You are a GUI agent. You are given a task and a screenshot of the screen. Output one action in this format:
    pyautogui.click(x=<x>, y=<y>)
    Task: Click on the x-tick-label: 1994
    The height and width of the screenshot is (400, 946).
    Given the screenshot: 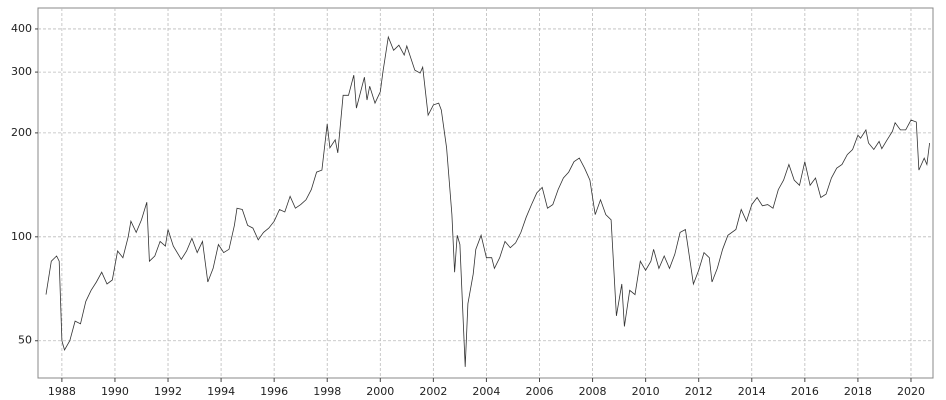 What is the action you would take?
    pyautogui.click(x=221, y=391)
    